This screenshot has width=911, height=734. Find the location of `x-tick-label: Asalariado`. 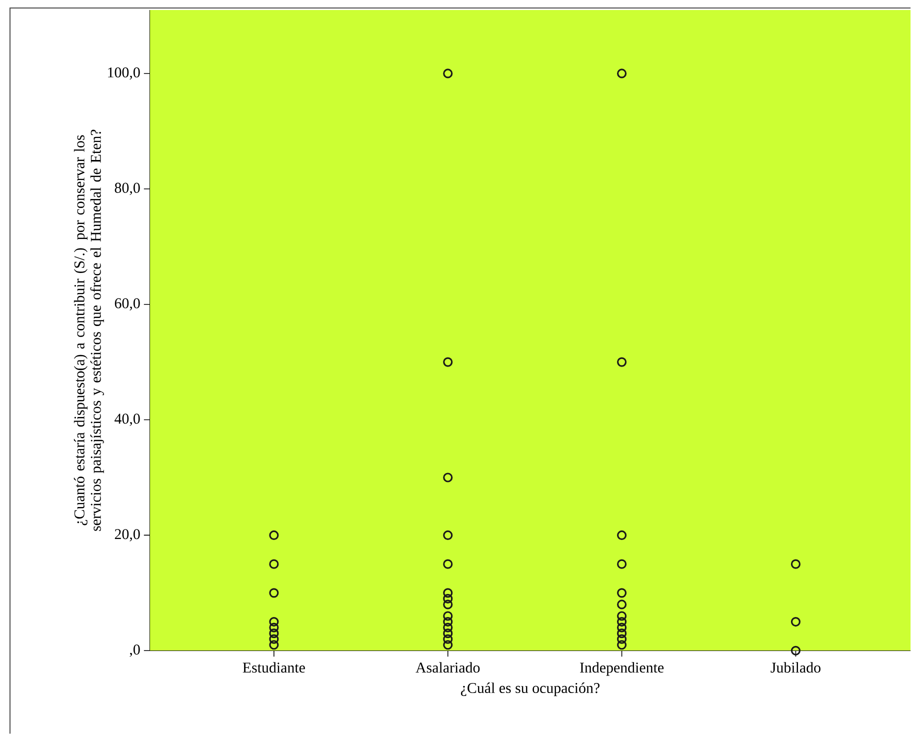

x-tick-label: Asalariado is located at coordinates (448, 667).